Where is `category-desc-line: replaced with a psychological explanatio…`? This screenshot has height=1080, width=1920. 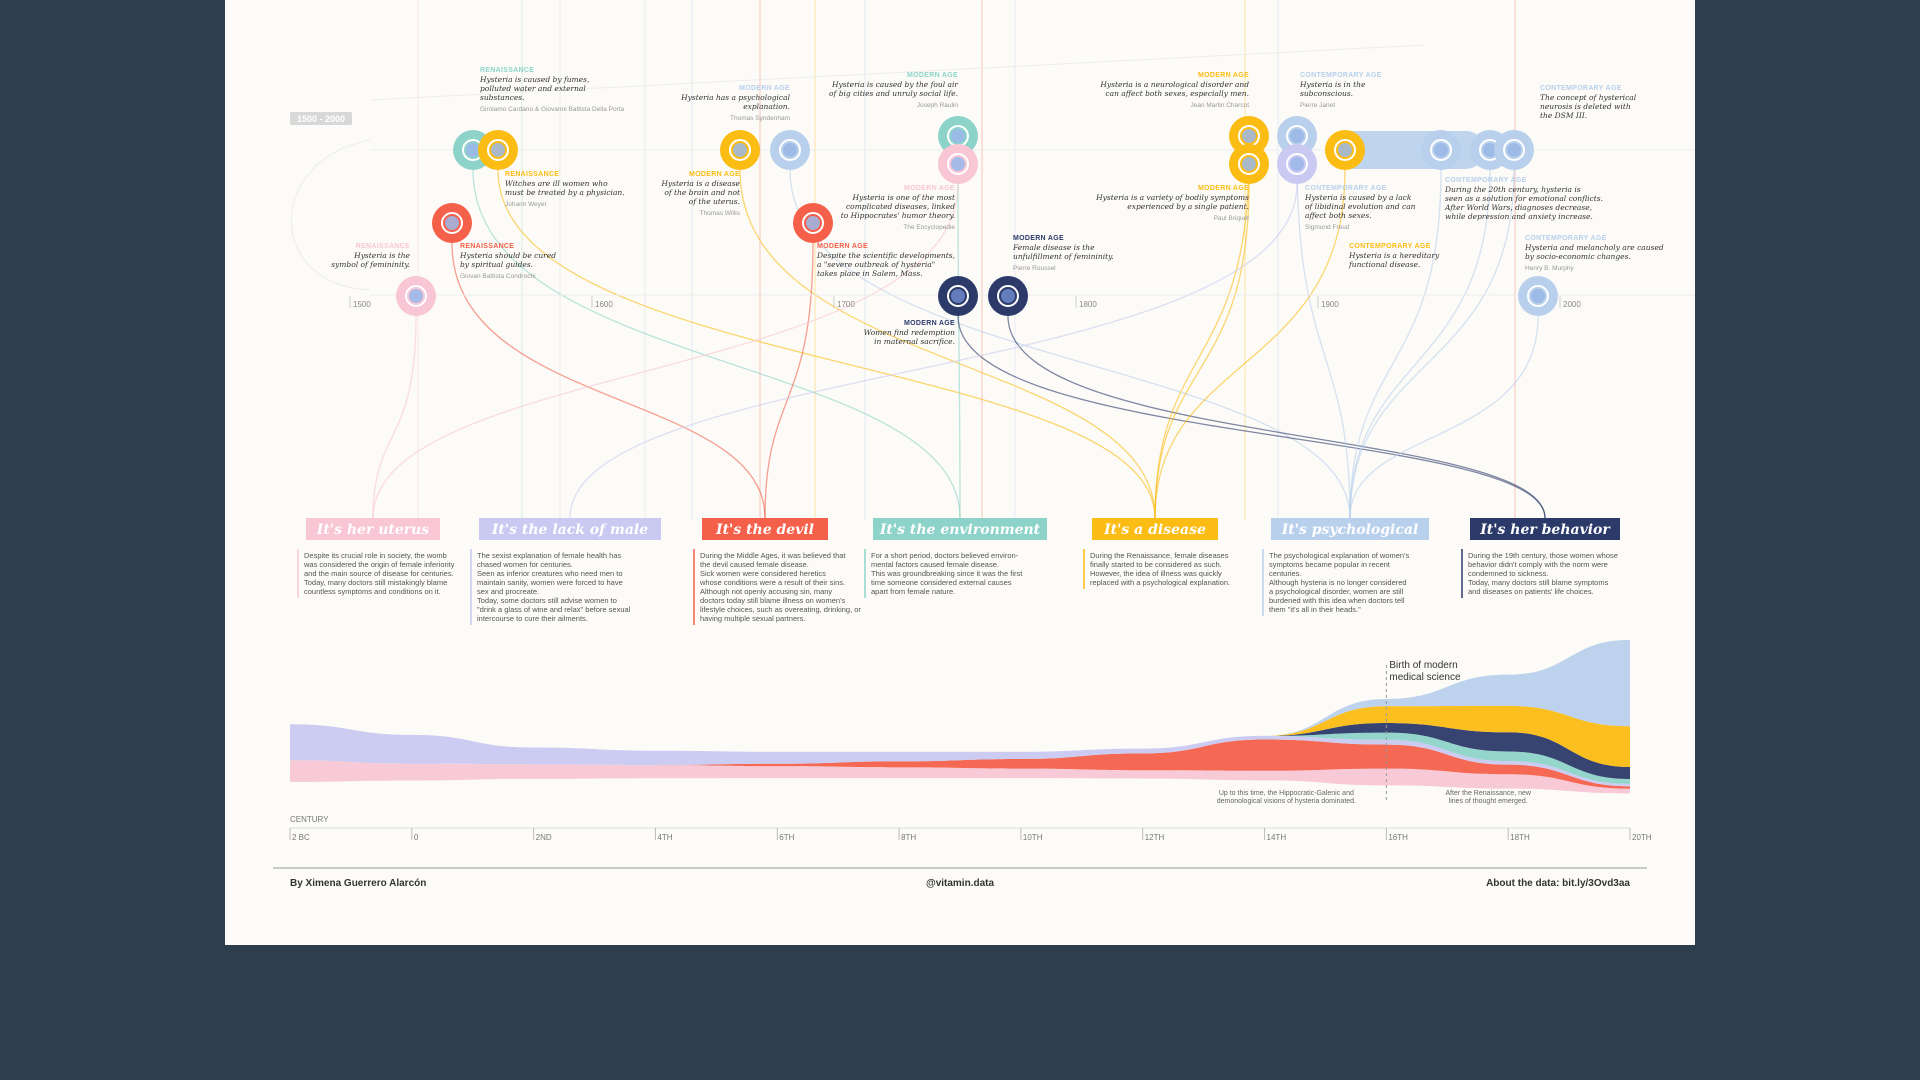 category-desc-line: replaced with a psychological explanatio… is located at coordinates (1160, 582).